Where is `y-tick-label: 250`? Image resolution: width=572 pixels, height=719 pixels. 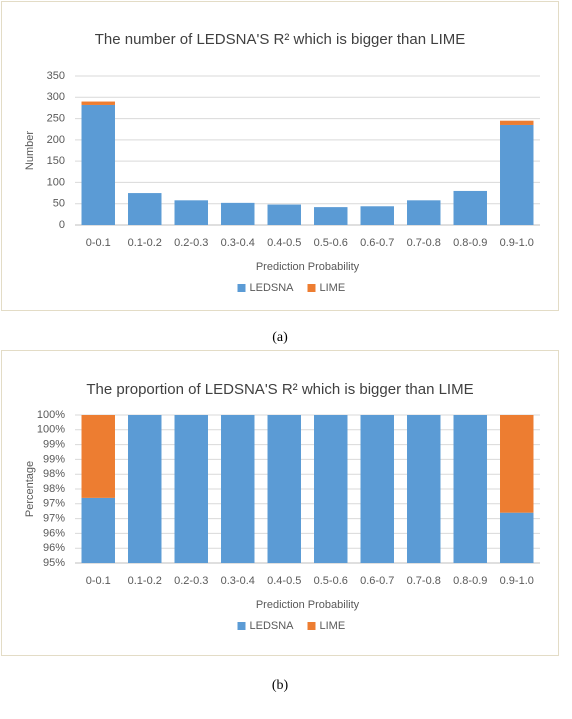
y-tick-label: 250 is located at coordinates (56, 118).